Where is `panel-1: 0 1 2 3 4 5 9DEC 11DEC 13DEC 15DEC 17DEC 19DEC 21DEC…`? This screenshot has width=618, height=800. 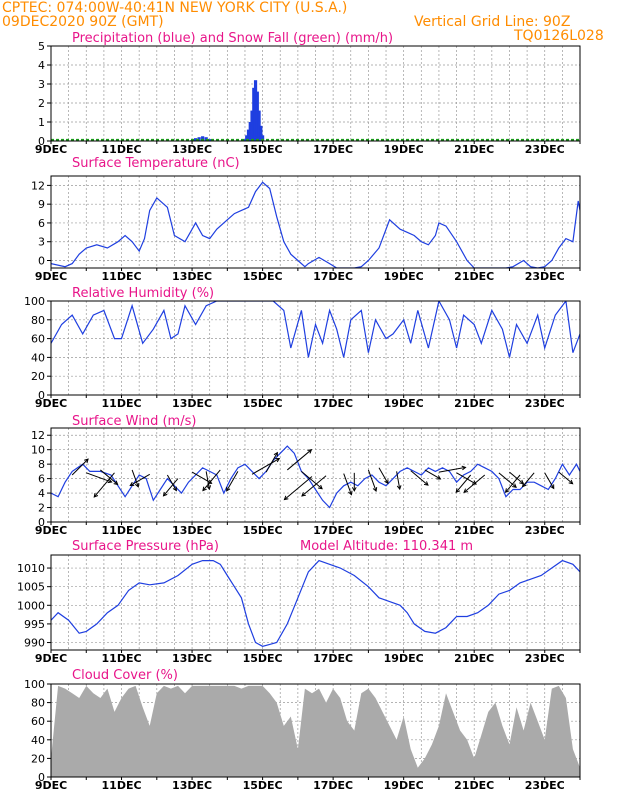
panel-1: 0 1 2 3 4 5 9DEC 11DEC 13DEC 15DEC 17DEC 19DEC 21DEC… is located at coordinates (308, 93).